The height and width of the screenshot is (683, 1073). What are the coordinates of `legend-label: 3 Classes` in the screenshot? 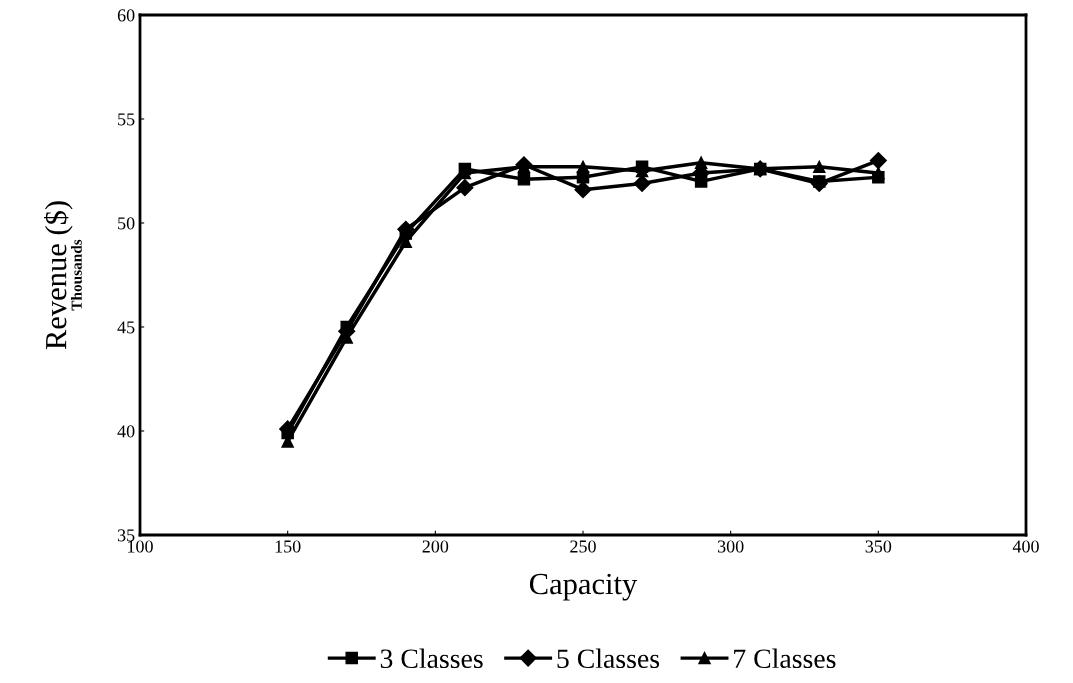 It's located at (431, 658).